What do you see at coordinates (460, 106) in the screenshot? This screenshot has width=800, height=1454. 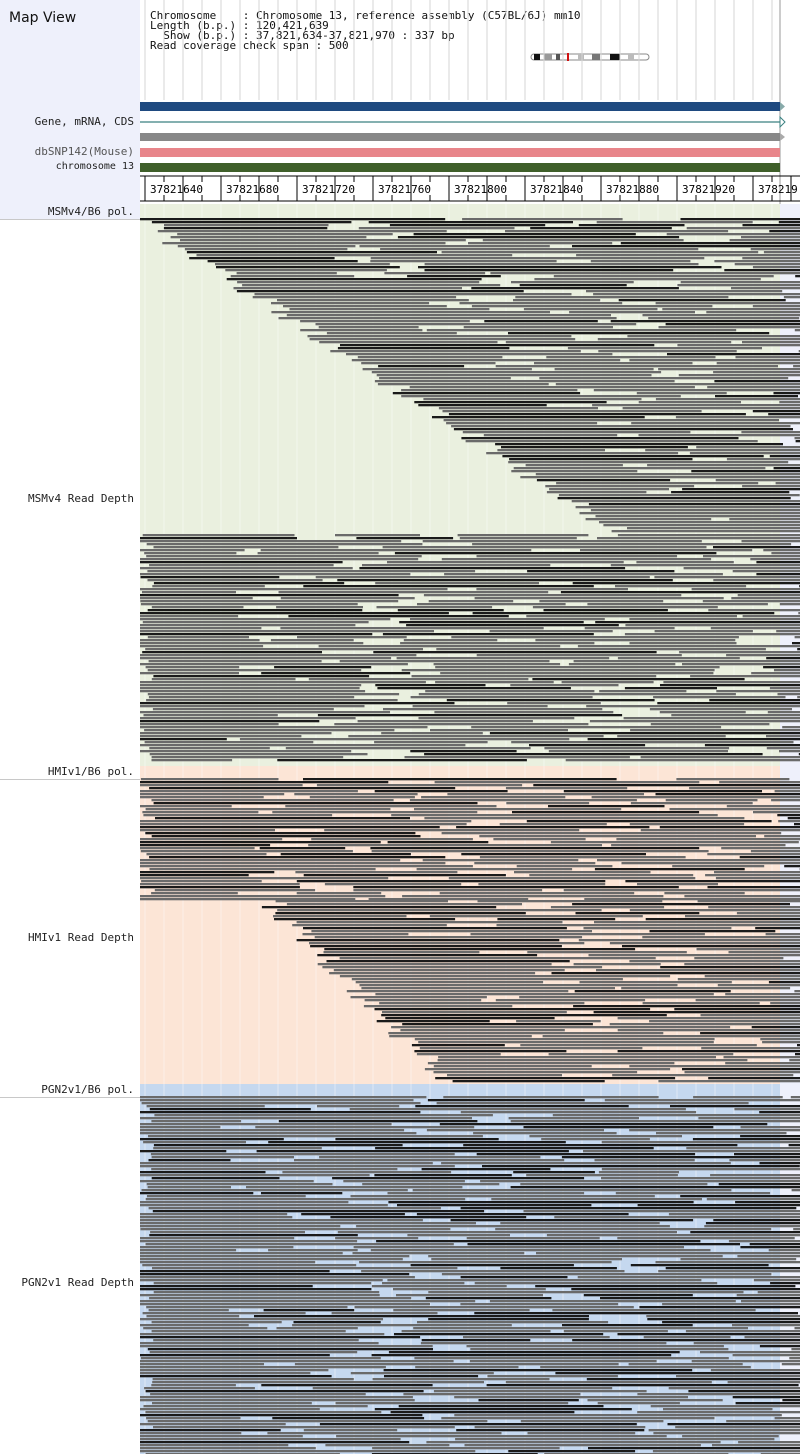 I see `gene-bar` at bounding box center [460, 106].